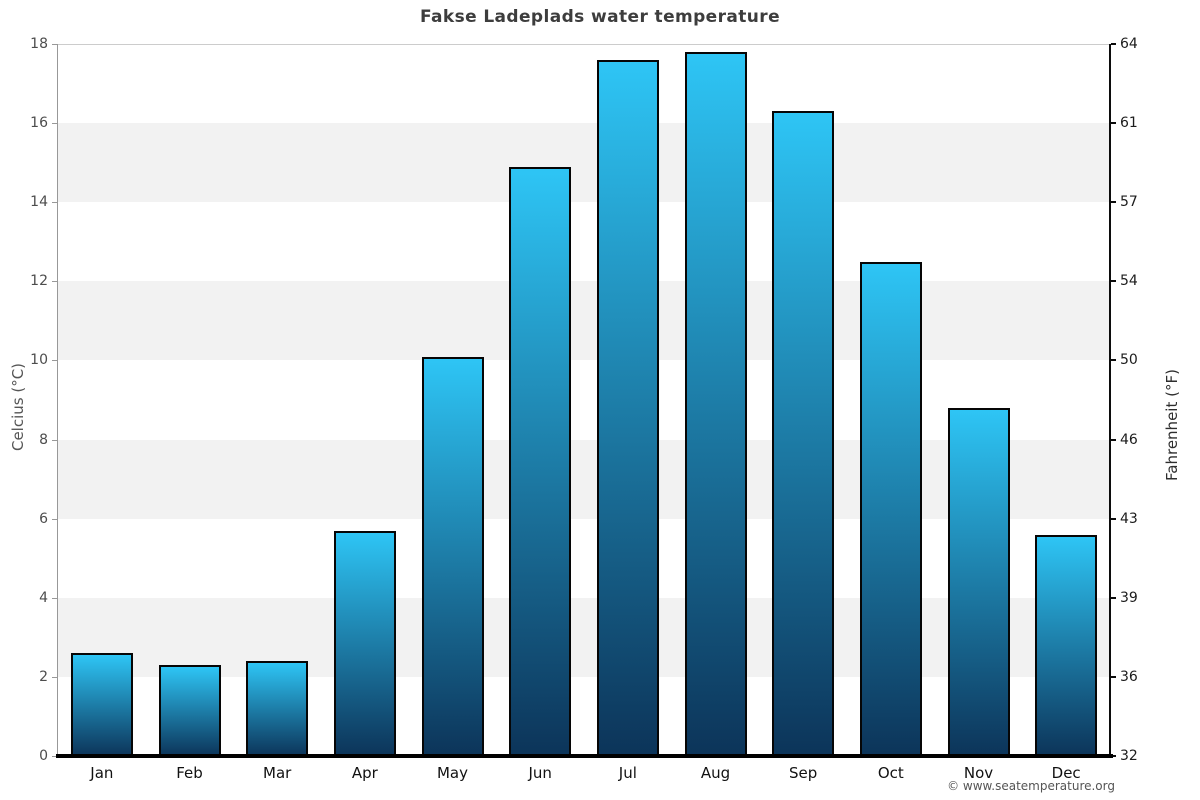 The height and width of the screenshot is (800, 1200). I want to click on bar-jun, so click(540, 461).